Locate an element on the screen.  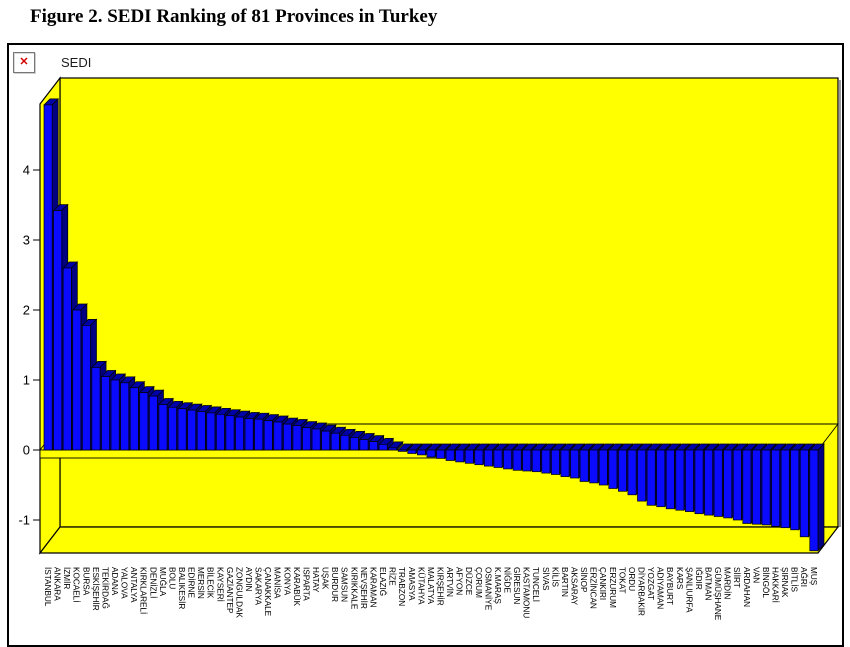
y-axis-tick-label: 2 is located at coordinates (26, 310).